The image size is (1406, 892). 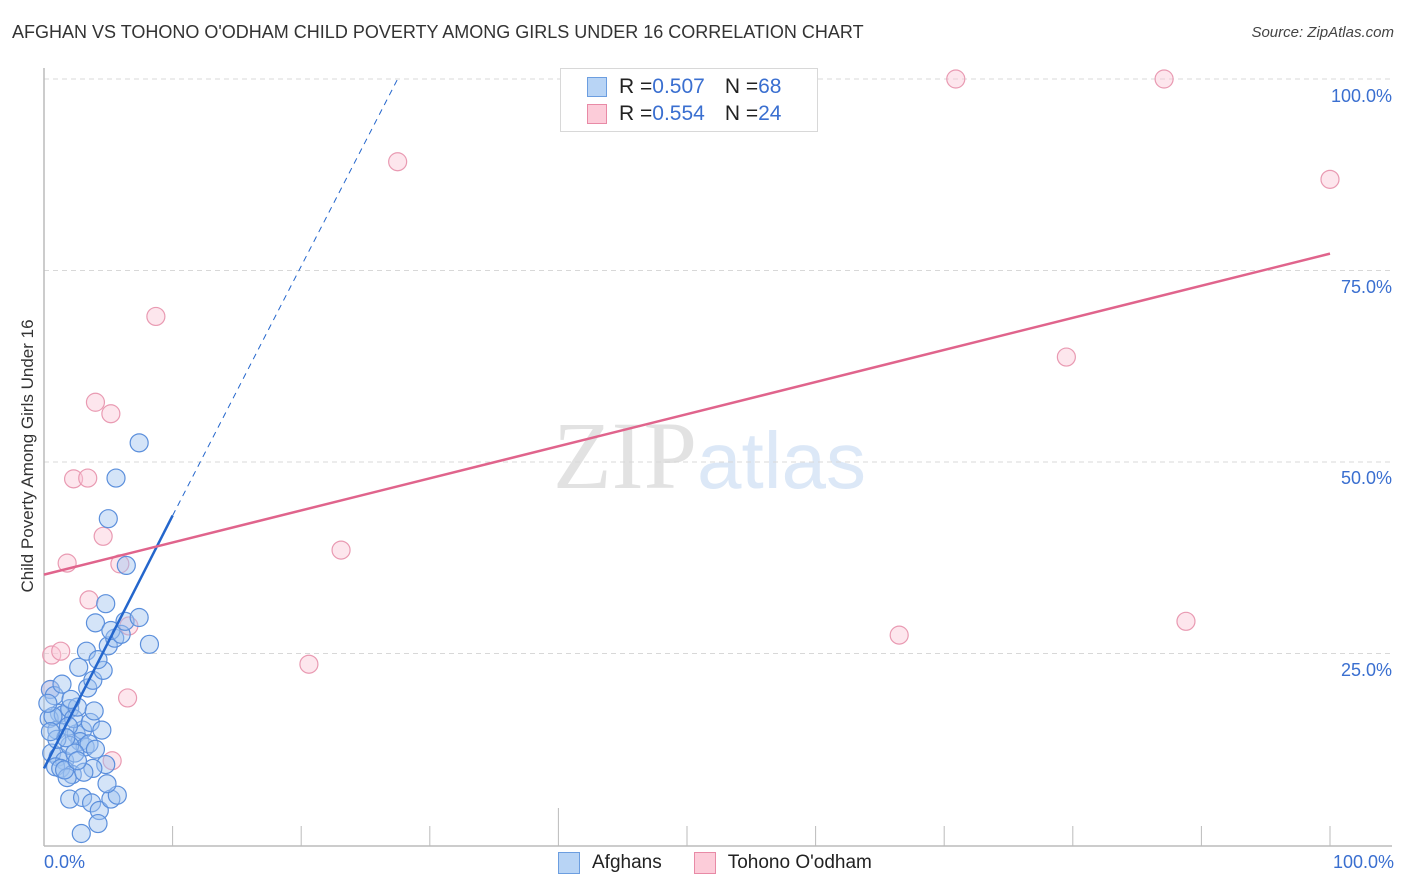 I want to click on y-tick-25: 25.0%, so click(x=1366, y=670).